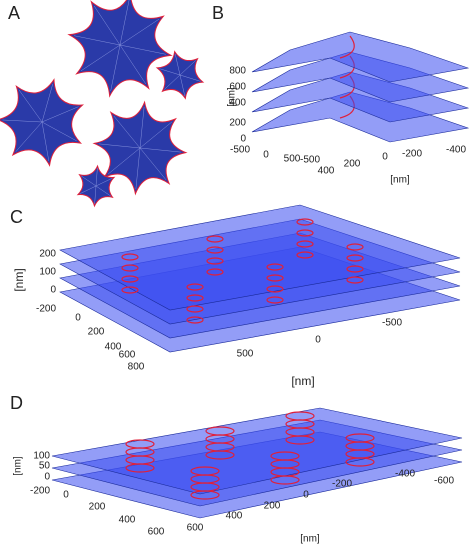 Image resolution: width=474 pixels, height=545 pixels. I want to click on panel-label: A, so click(14, 13).